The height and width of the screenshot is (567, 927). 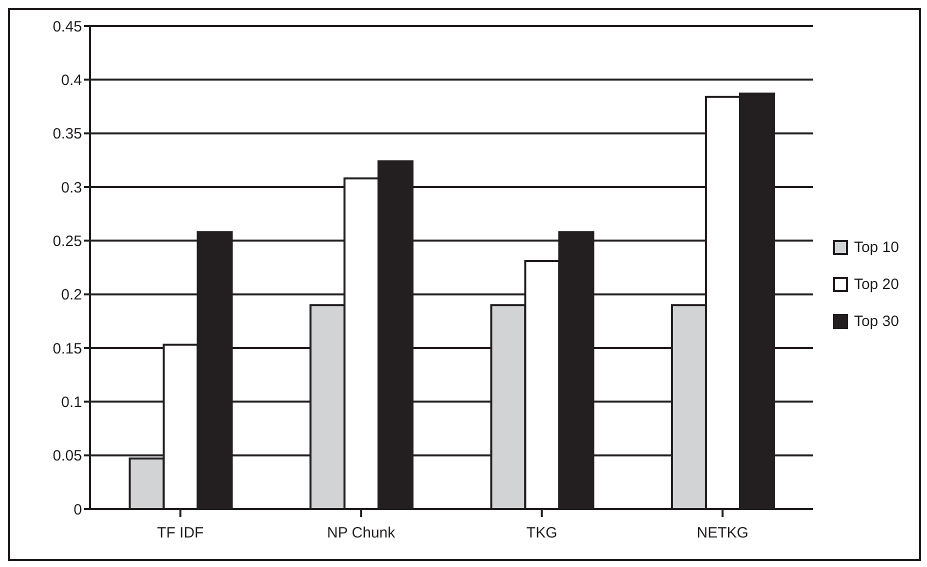 I want to click on y-tick-label: 0.05, so click(x=67, y=456).